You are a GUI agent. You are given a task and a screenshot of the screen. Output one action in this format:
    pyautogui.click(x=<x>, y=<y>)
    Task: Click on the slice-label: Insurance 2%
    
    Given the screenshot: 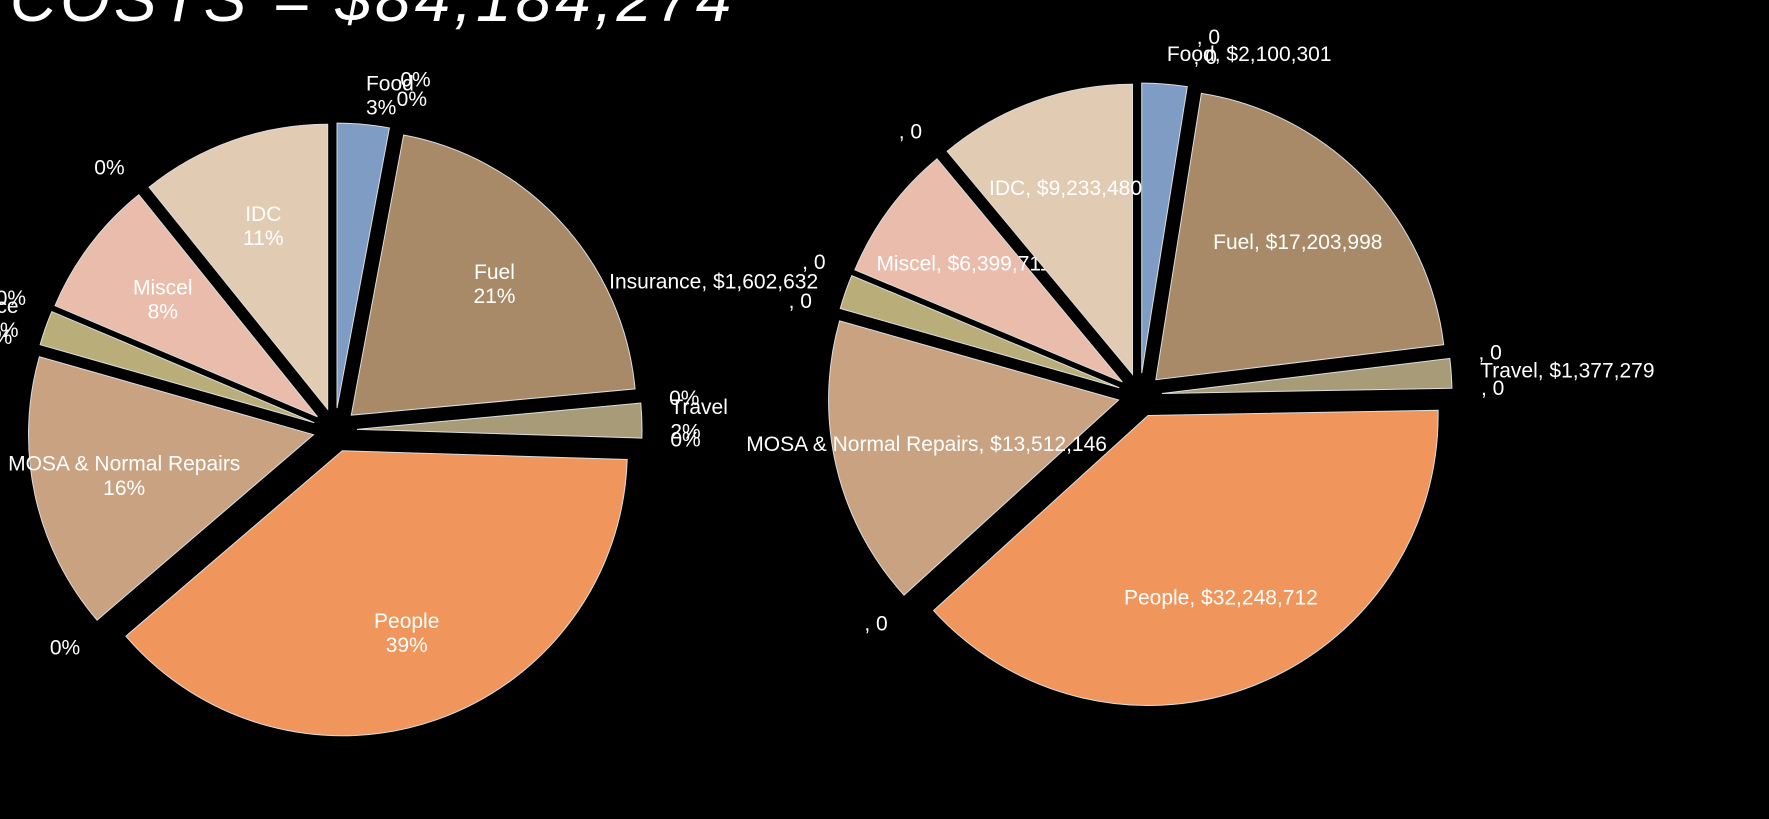 What is the action you would take?
    pyautogui.click(x=9, y=317)
    